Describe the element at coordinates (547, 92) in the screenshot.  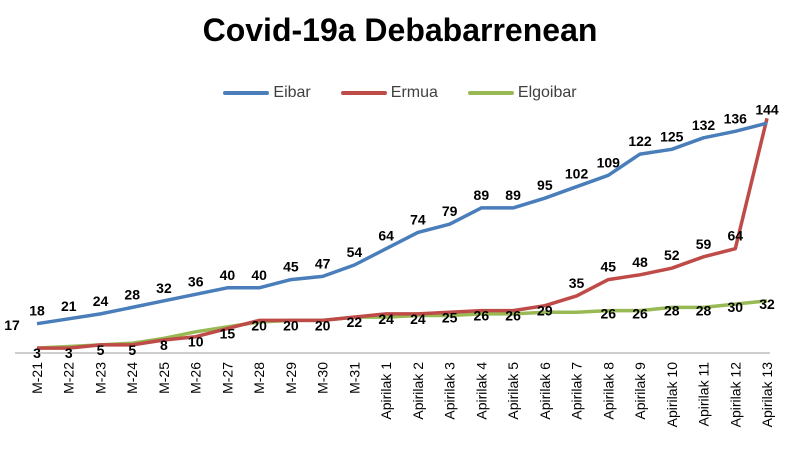
I see `legend-label-elgoibar: Elgoibar` at that location.